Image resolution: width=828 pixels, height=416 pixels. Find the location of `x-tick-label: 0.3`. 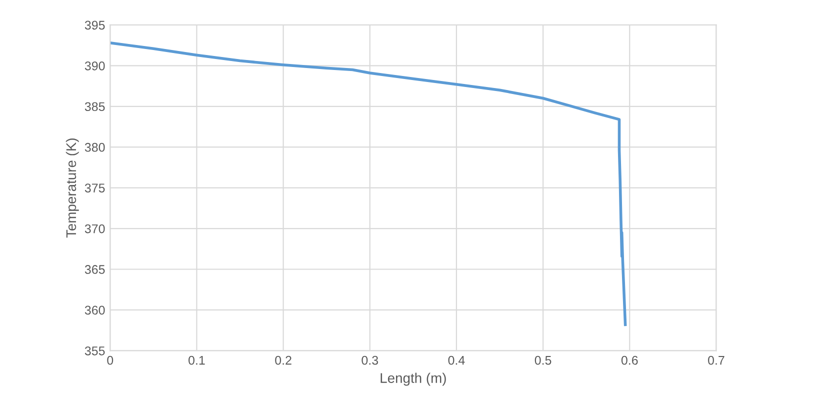

x-tick-label: 0.3 is located at coordinates (370, 360).